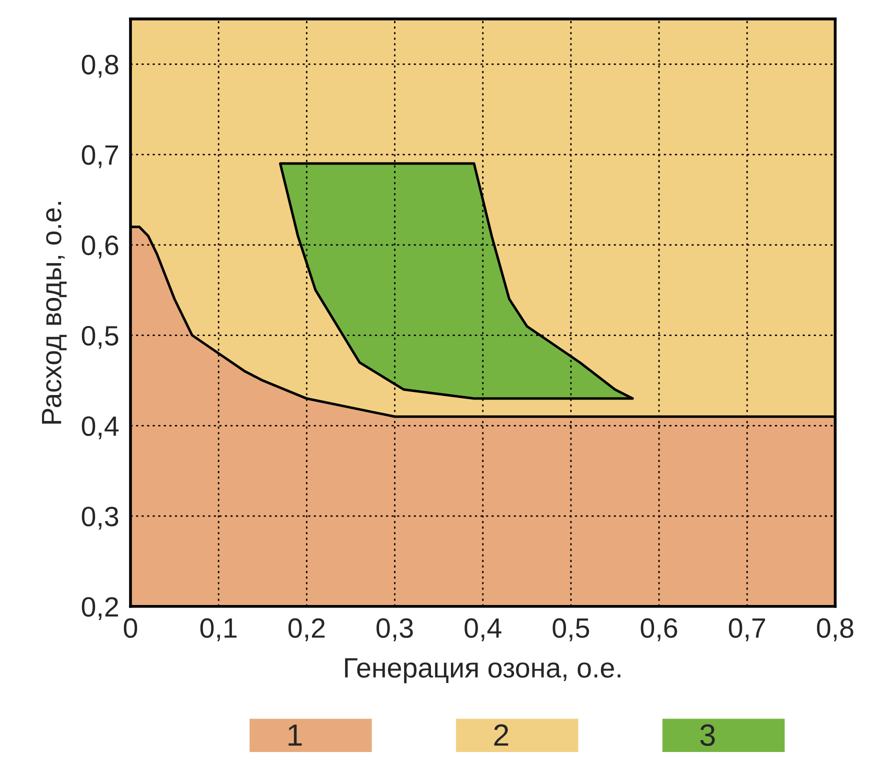 This screenshot has width=870, height=758. I want to click on y-tick-label: 0,7, so click(100, 156).